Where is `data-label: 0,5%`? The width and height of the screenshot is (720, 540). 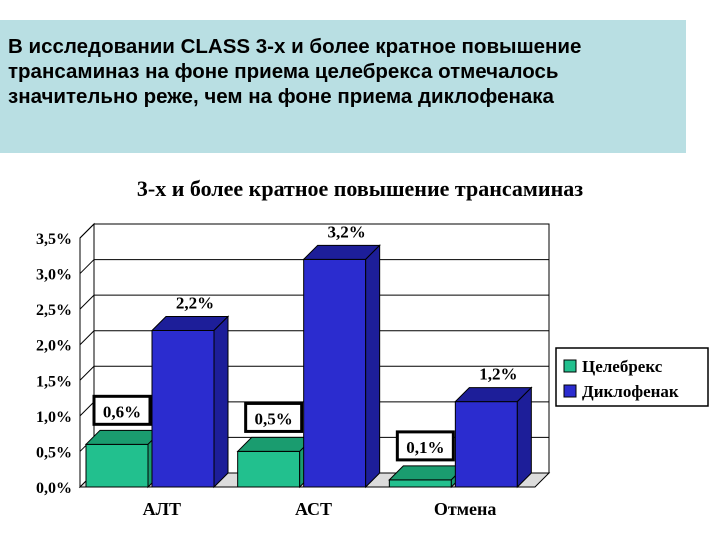
data-label: 0,5% is located at coordinates (274, 418).